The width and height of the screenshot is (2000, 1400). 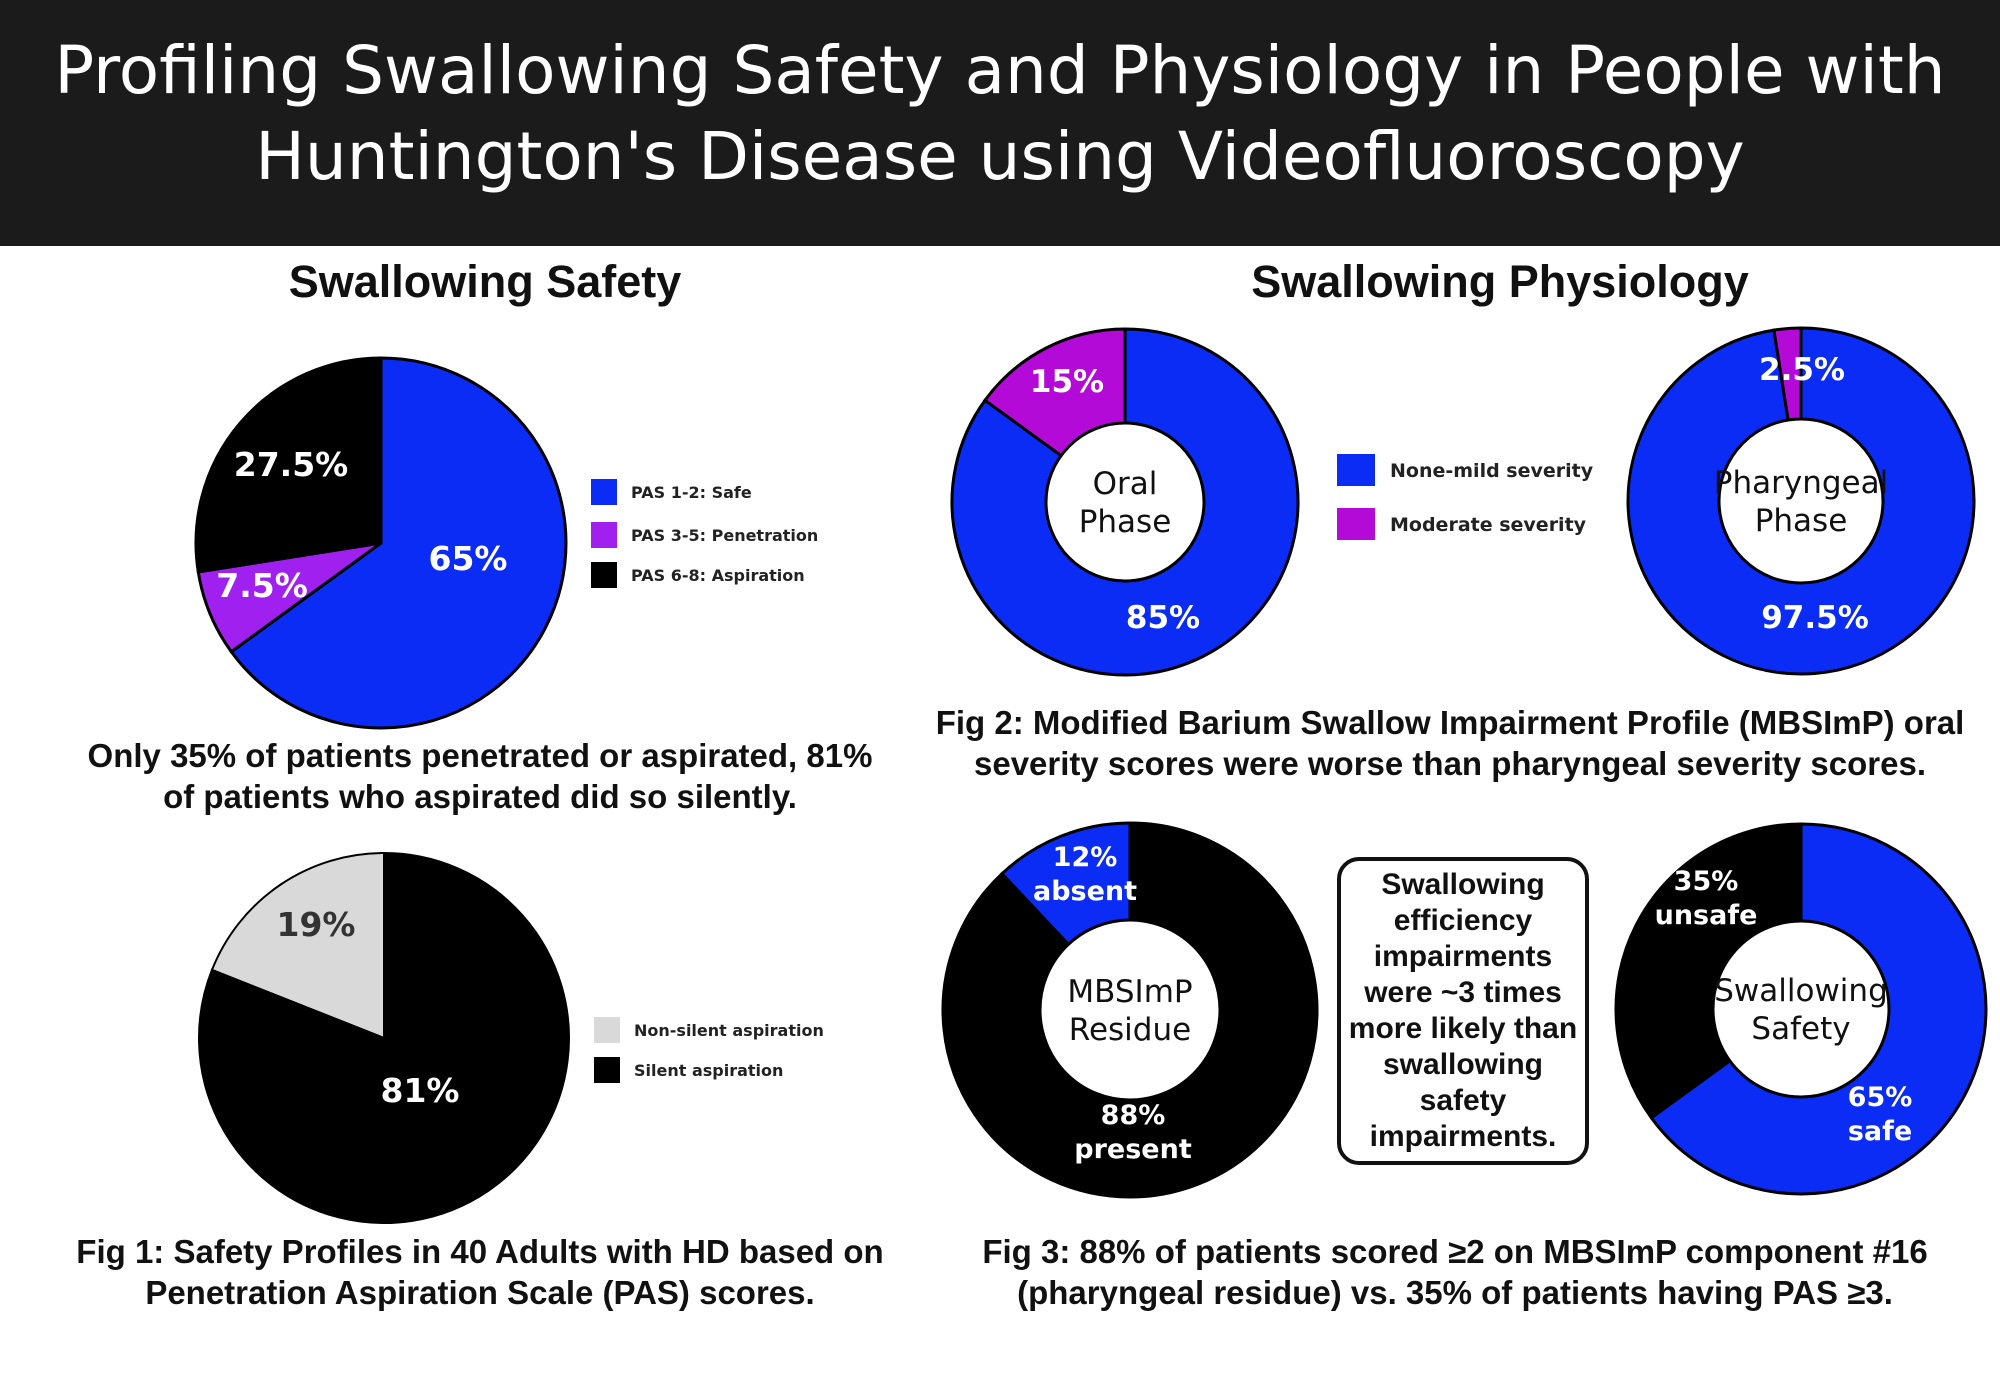 I want to click on data-label-unsafe: 35% unsafe, so click(x=1706, y=898).